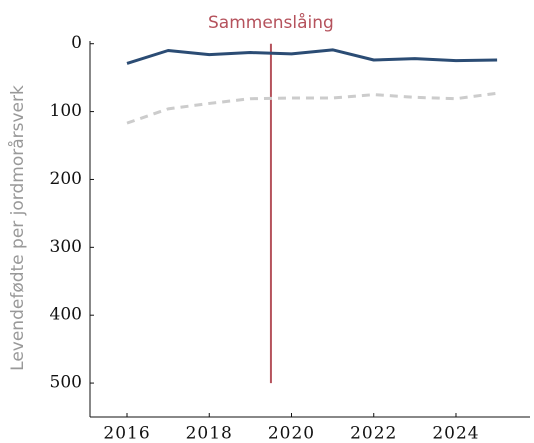 This screenshot has height=443, width=534. I want to click on x-tick-label: 2022, so click(373, 433).